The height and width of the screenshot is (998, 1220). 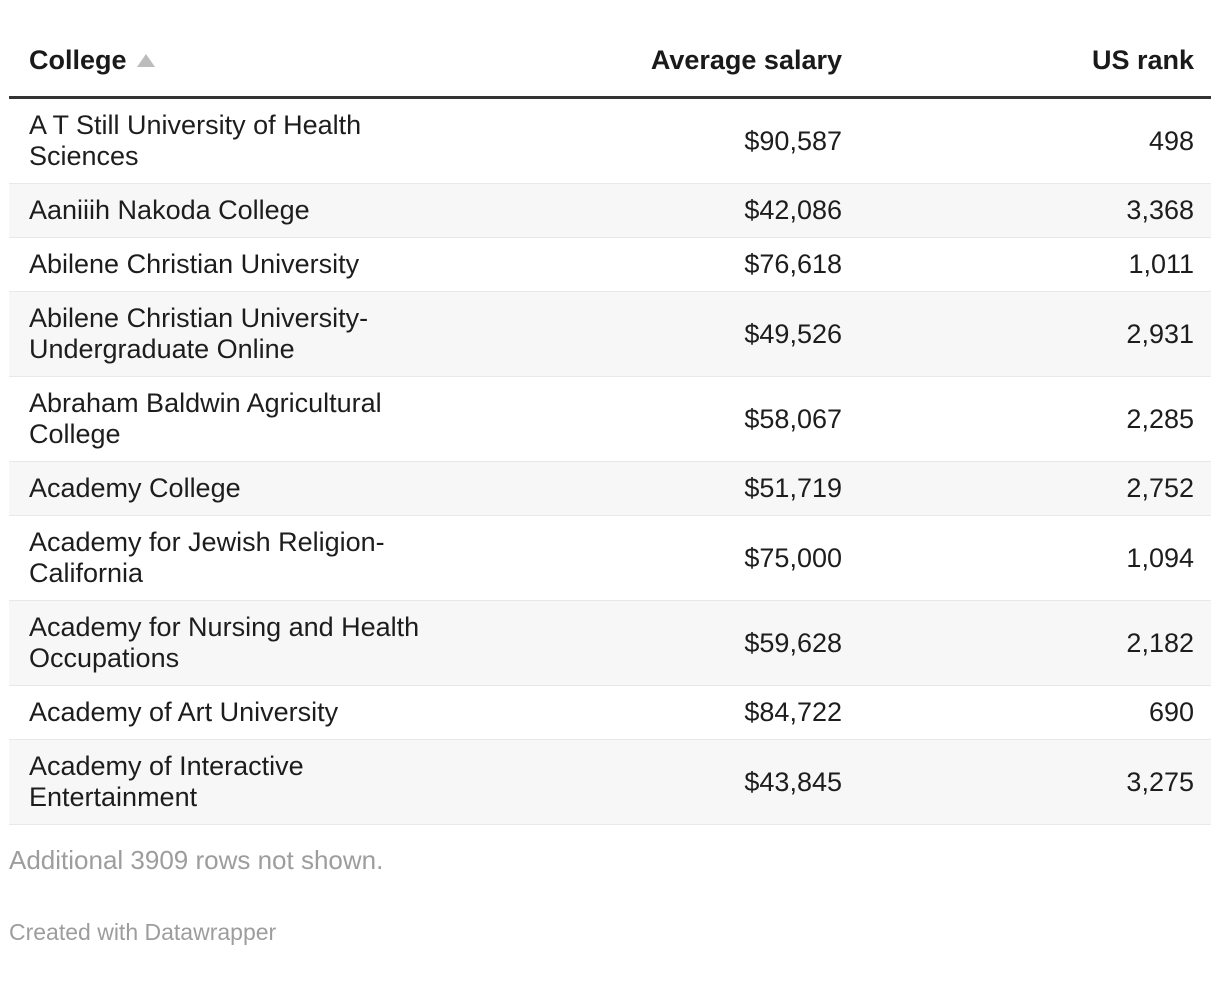 I want to click on table-row: Aaniiih Nakoda College $42,086 3,368, so click(x=610, y=210).